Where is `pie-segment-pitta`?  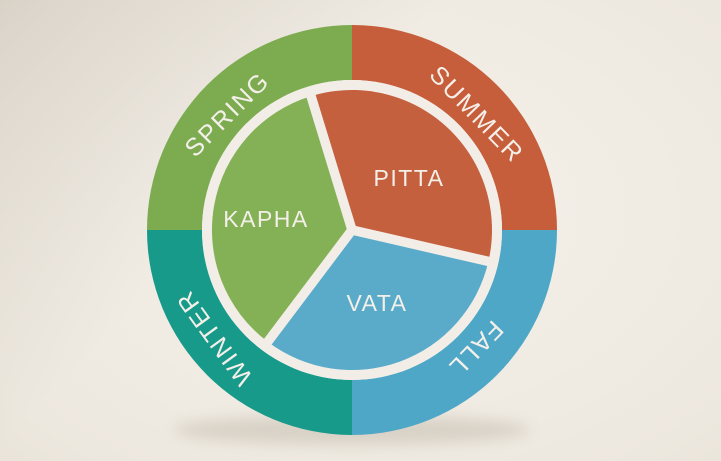 pie-segment-pitta is located at coordinates (401, 175).